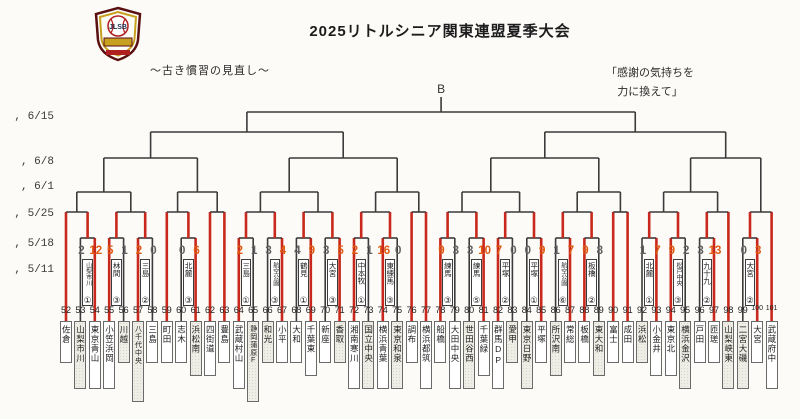 This screenshot has height=419, width=800. I want to click on score-right: 8, so click(599, 251).